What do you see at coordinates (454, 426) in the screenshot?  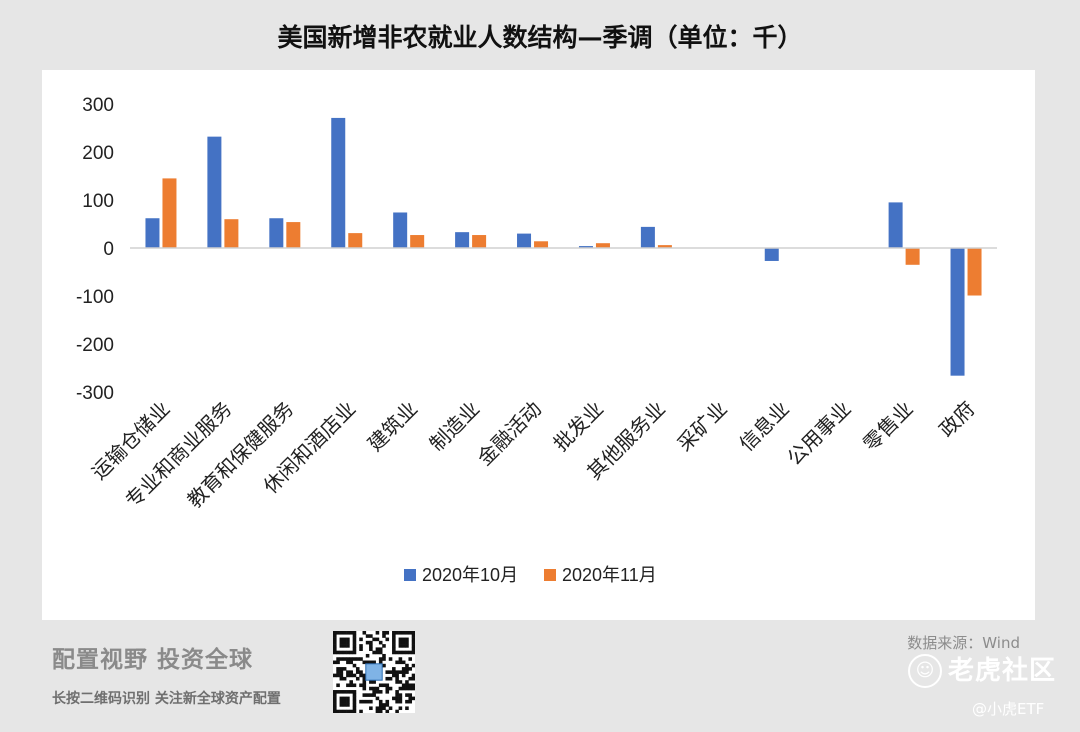 I see `x-category-label: 制造业` at bounding box center [454, 426].